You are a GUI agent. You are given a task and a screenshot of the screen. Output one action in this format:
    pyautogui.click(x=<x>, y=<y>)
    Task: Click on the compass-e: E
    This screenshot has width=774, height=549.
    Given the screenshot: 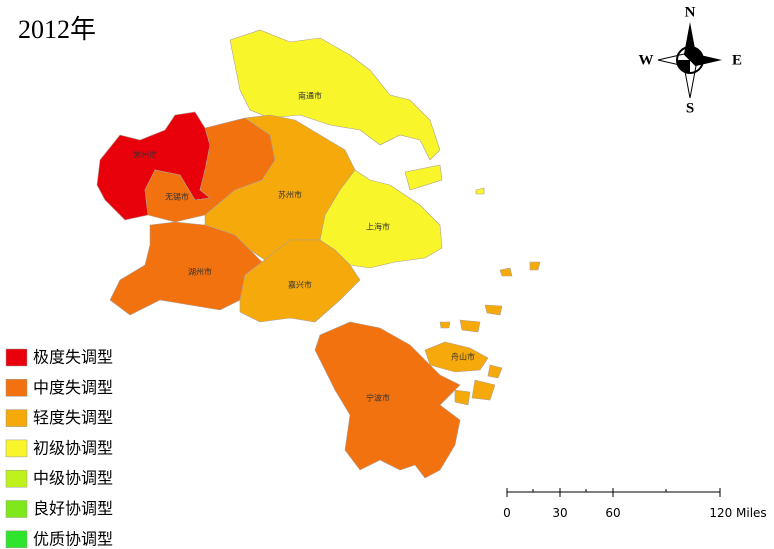 What is the action you would take?
    pyautogui.click(x=737, y=60)
    